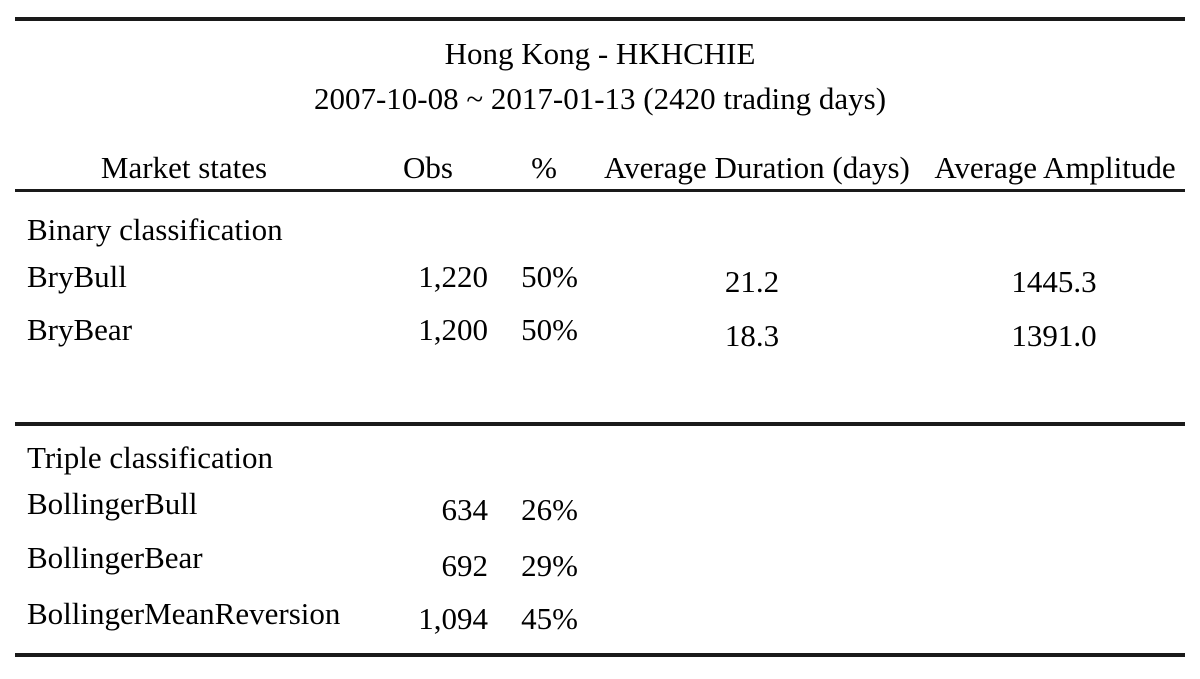 Image resolution: width=1200 pixels, height=679 pixels. Describe the element at coordinates (549, 618) in the screenshot. I see `cell-pct: 45%` at that location.